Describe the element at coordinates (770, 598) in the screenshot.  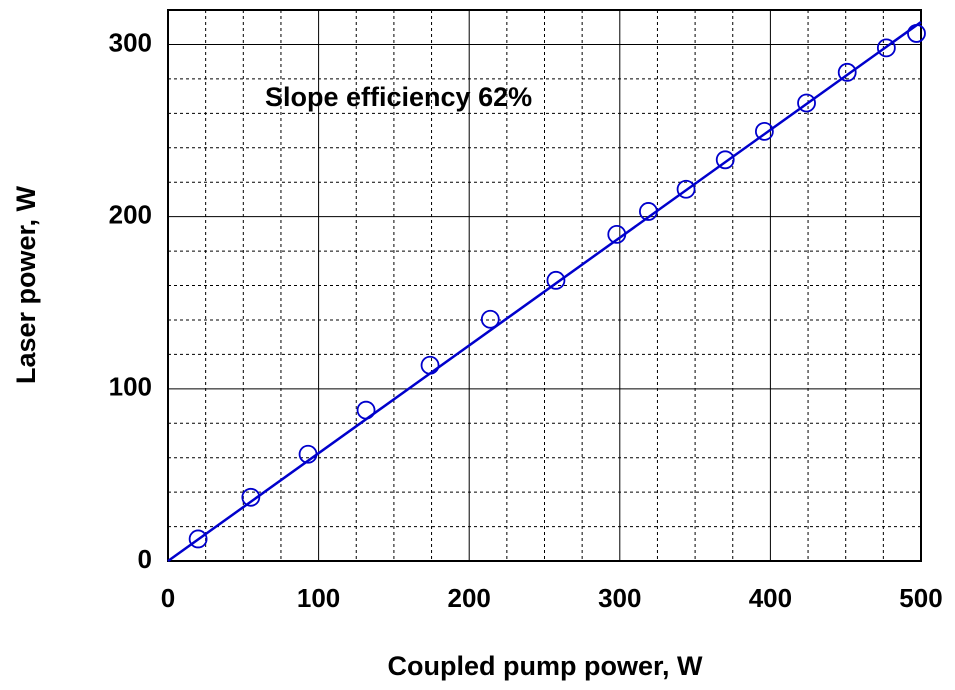
I see `x-tick-label: 400` at that location.